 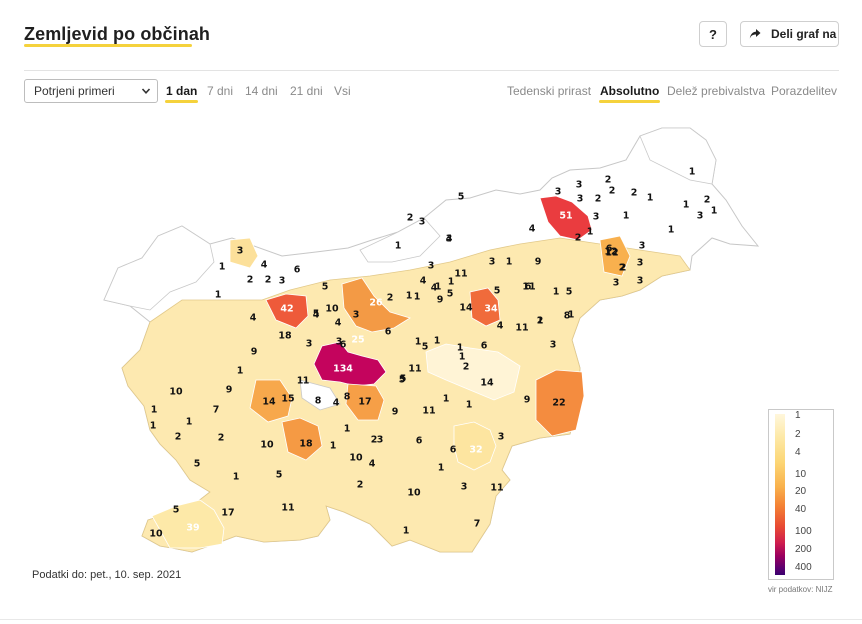 What do you see at coordinates (629, 93) in the screenshot?
I see `tab-mode-absolute: Absolutno` at bounding box center [629, 93].